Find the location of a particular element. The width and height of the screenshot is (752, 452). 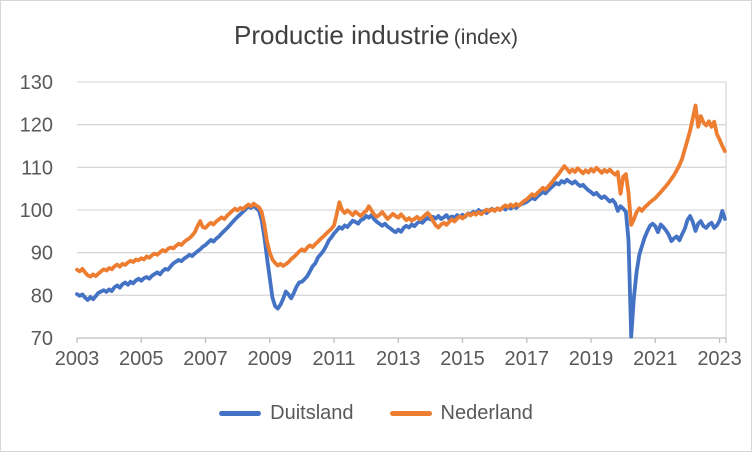

y-axis-tick-label: 120 is located at coordinates (36, 126).